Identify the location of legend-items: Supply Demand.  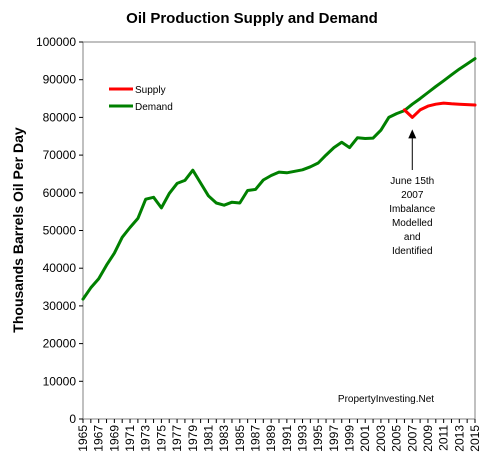
(141, 99).